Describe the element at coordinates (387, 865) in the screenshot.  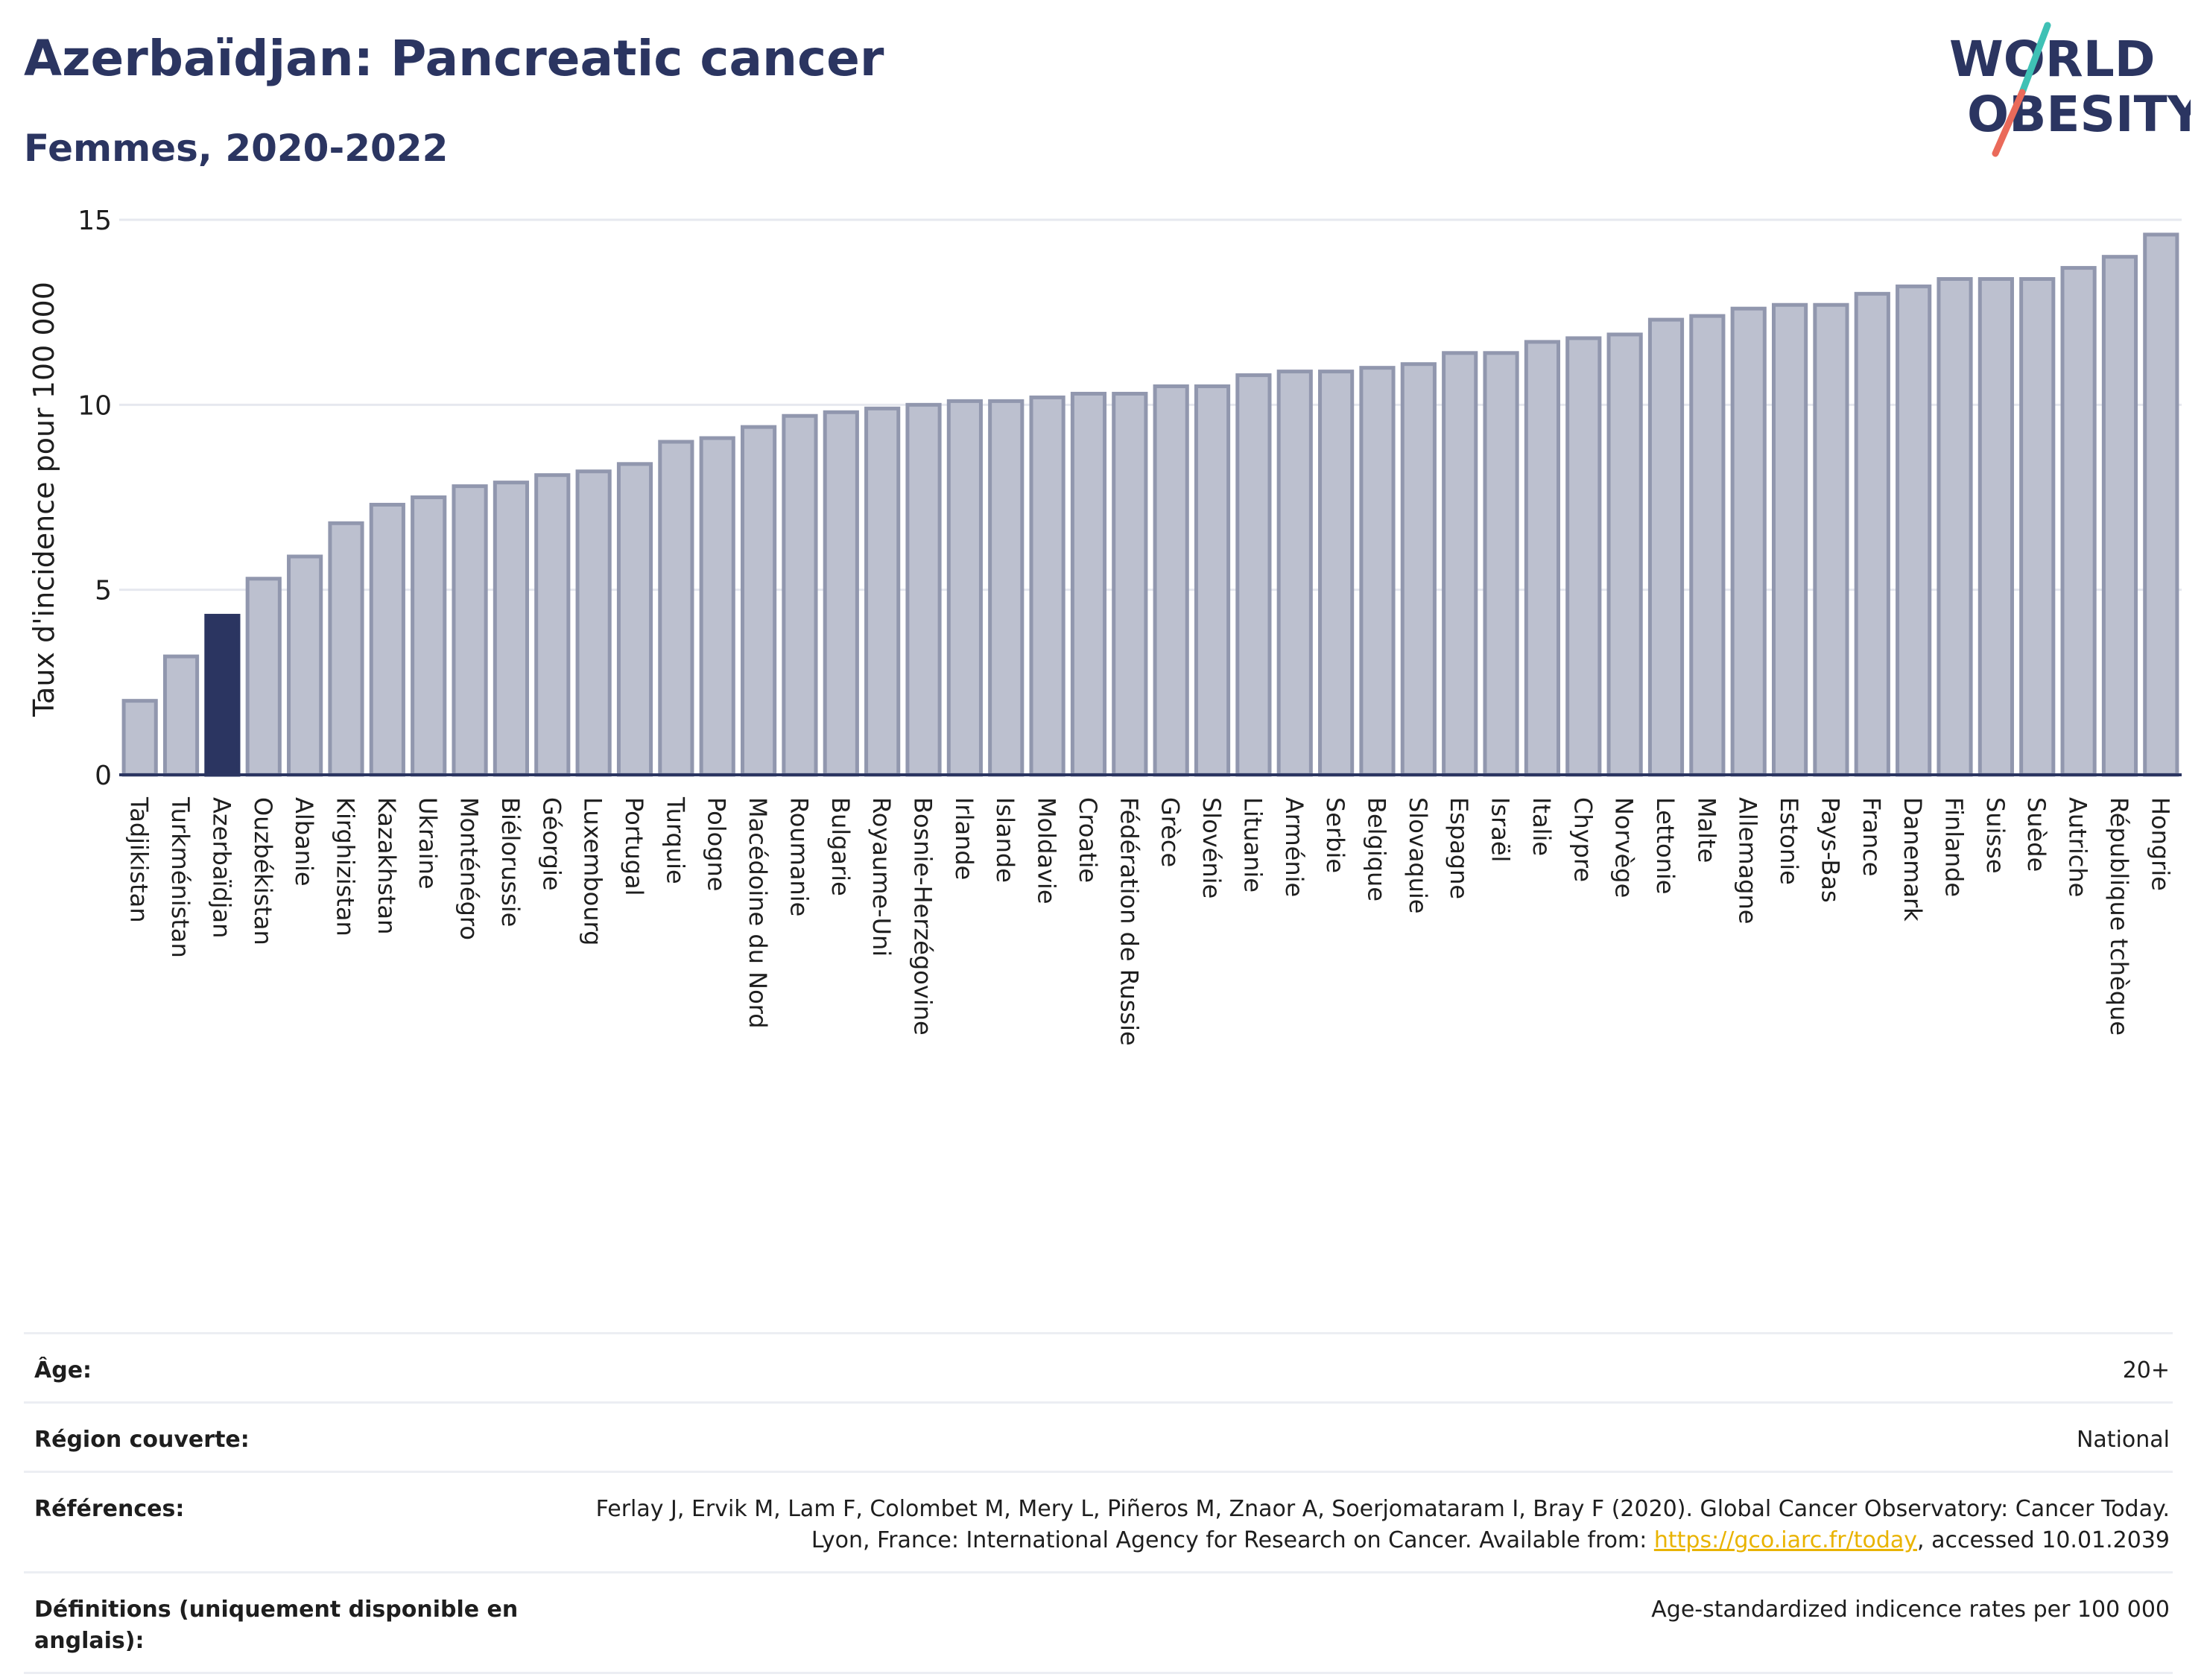
I see `x-tick-label: Kazakhstan` at that location.